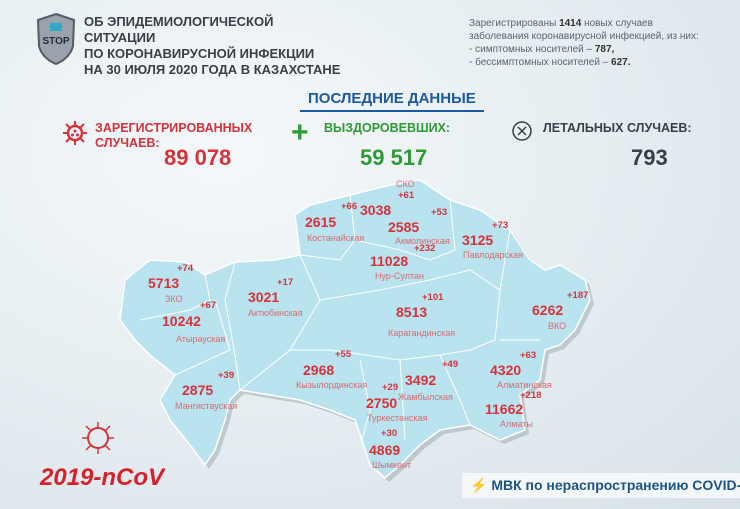 This screenshot has height=509, width=740. What do you see at coordinates (181, 321) in the screenshot?
I see `region-total: 10242` at bounding box center [181, 321].